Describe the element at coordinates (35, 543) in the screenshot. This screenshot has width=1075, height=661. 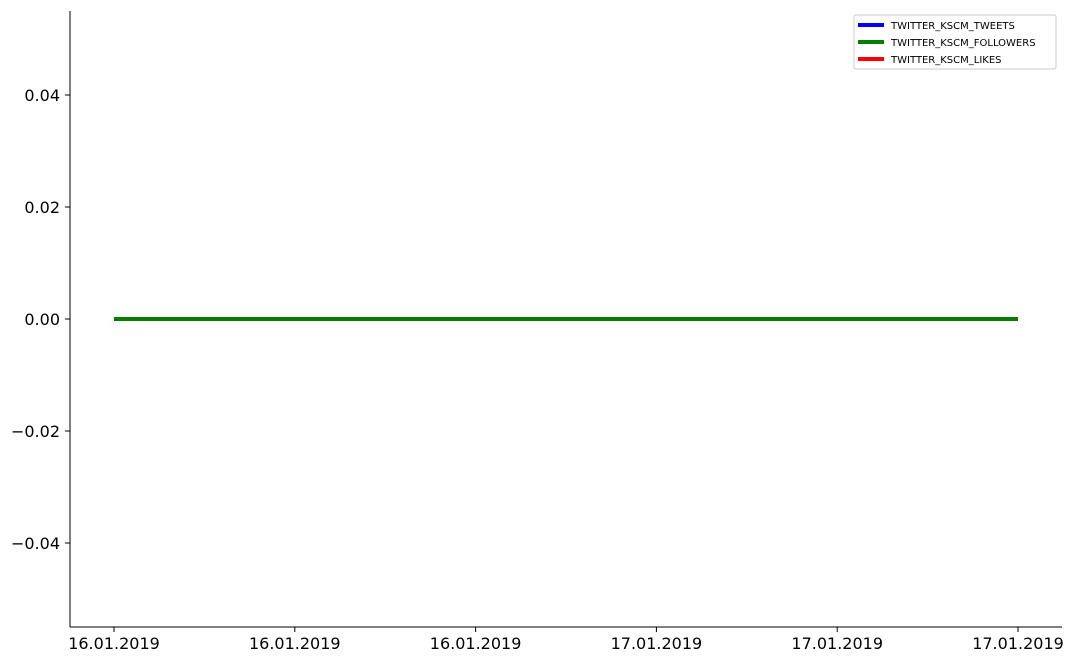
I see `y-tick-label: −0.04` at that location.